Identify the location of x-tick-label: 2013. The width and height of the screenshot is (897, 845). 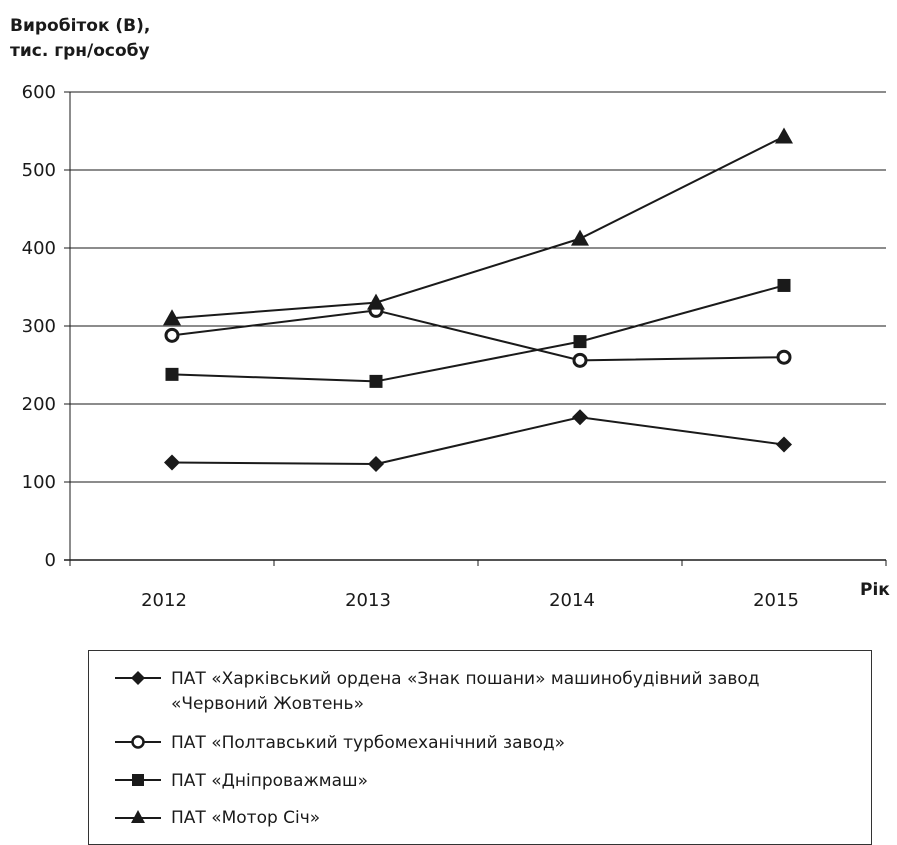
(368, 600).